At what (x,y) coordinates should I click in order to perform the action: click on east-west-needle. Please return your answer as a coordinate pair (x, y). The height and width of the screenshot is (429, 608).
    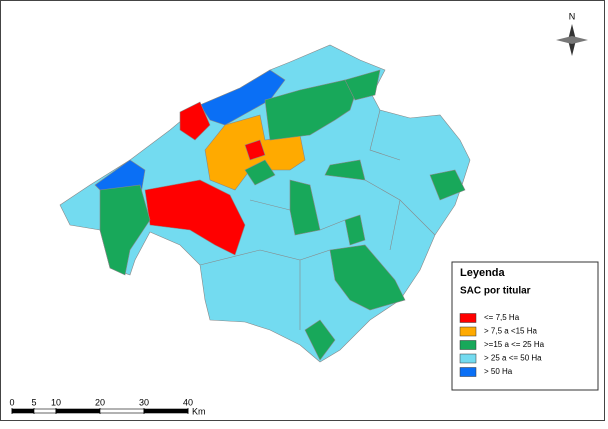
    Looking at the image, I should click on (572, 40).